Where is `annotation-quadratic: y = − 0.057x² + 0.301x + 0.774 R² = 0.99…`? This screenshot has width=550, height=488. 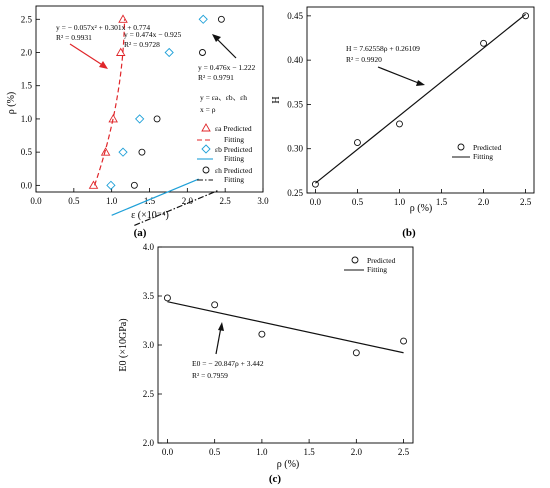
annotation-quadratic: y = − 0.057x² + 0.301x + 0.774 R² = 0.99… is located at coordinates (103, 32).